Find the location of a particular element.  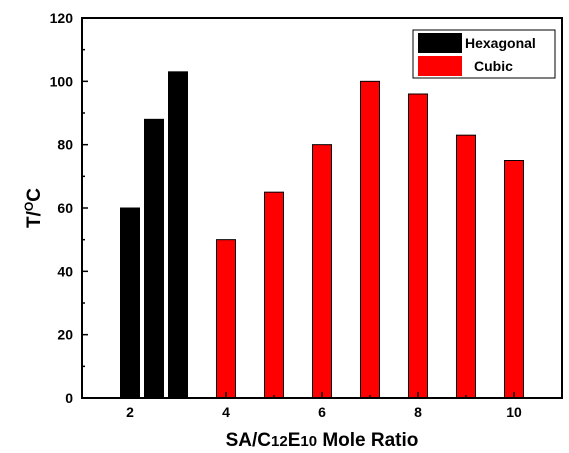

y-axis-title: T/OC is located at coordinates (33, 208).